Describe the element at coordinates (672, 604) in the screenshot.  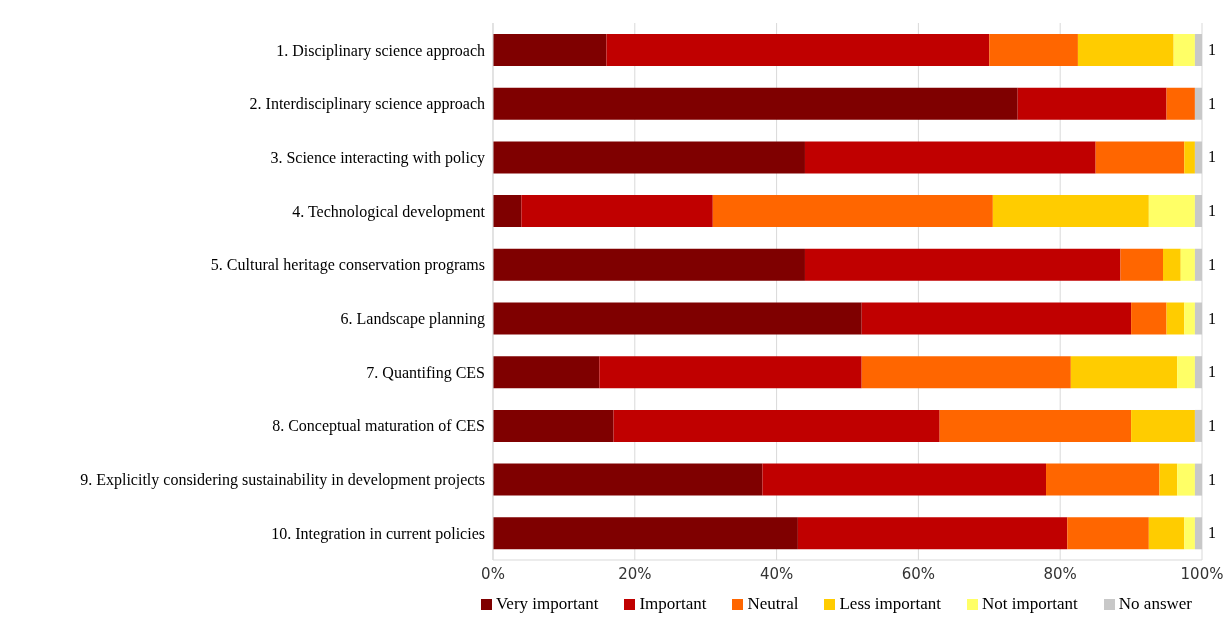
I see `legend-label: Important` at that location.